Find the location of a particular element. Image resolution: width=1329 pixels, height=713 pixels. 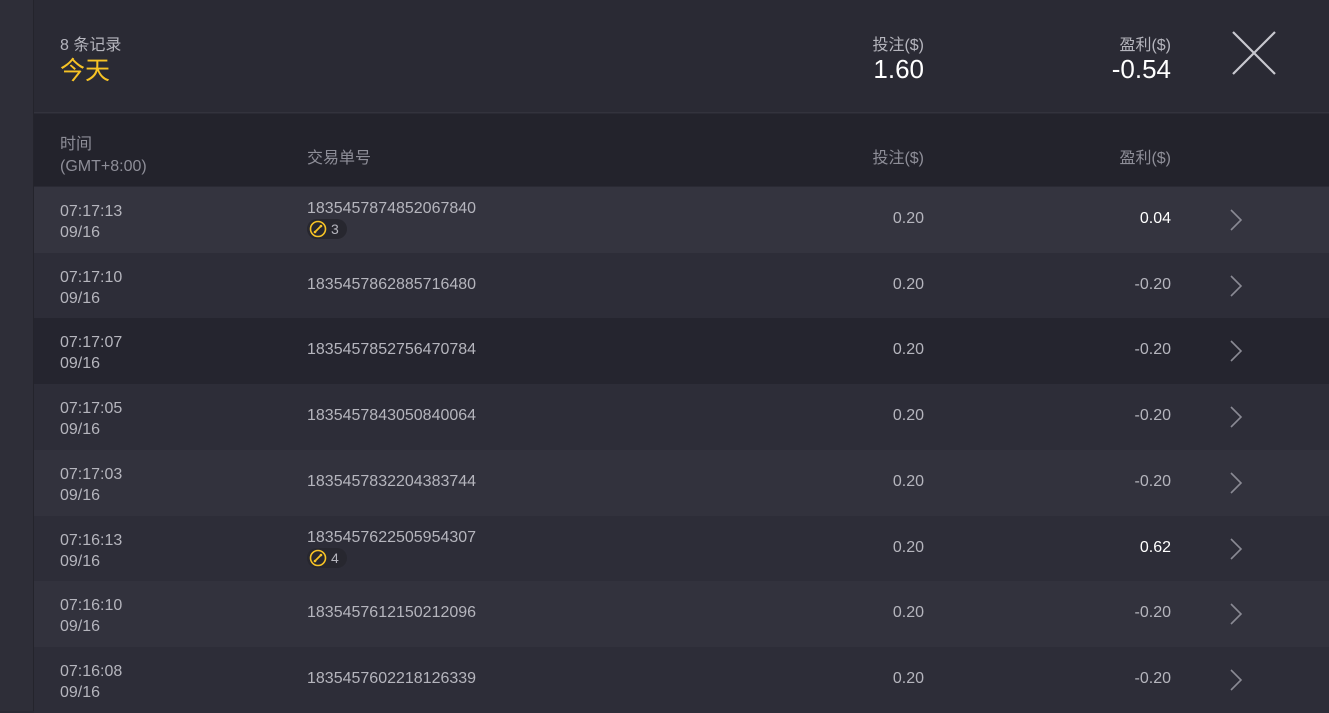

transaction-id: 1835457622505954307 is located at coordinates (392, 537).